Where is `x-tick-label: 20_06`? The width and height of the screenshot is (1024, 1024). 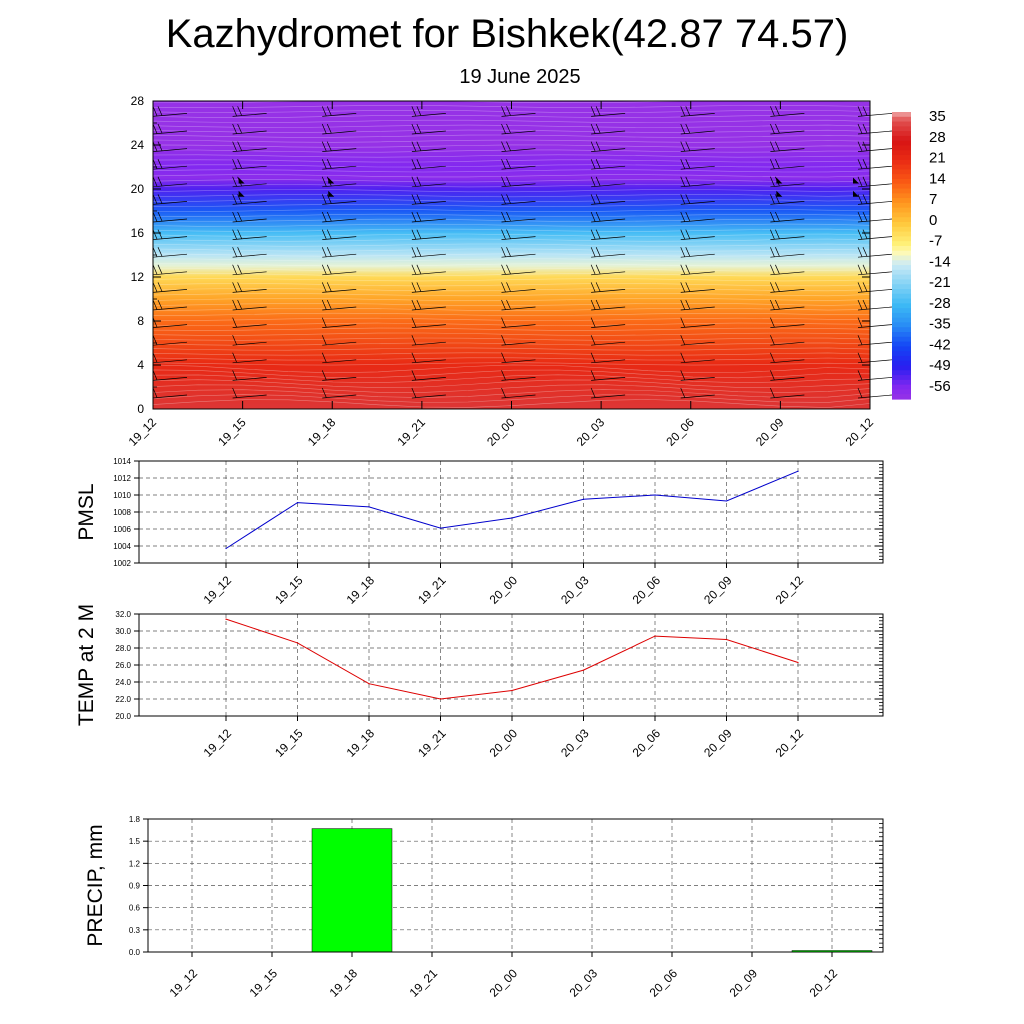
x-tick-label: 20_06 is located at coordinates (680, 432).